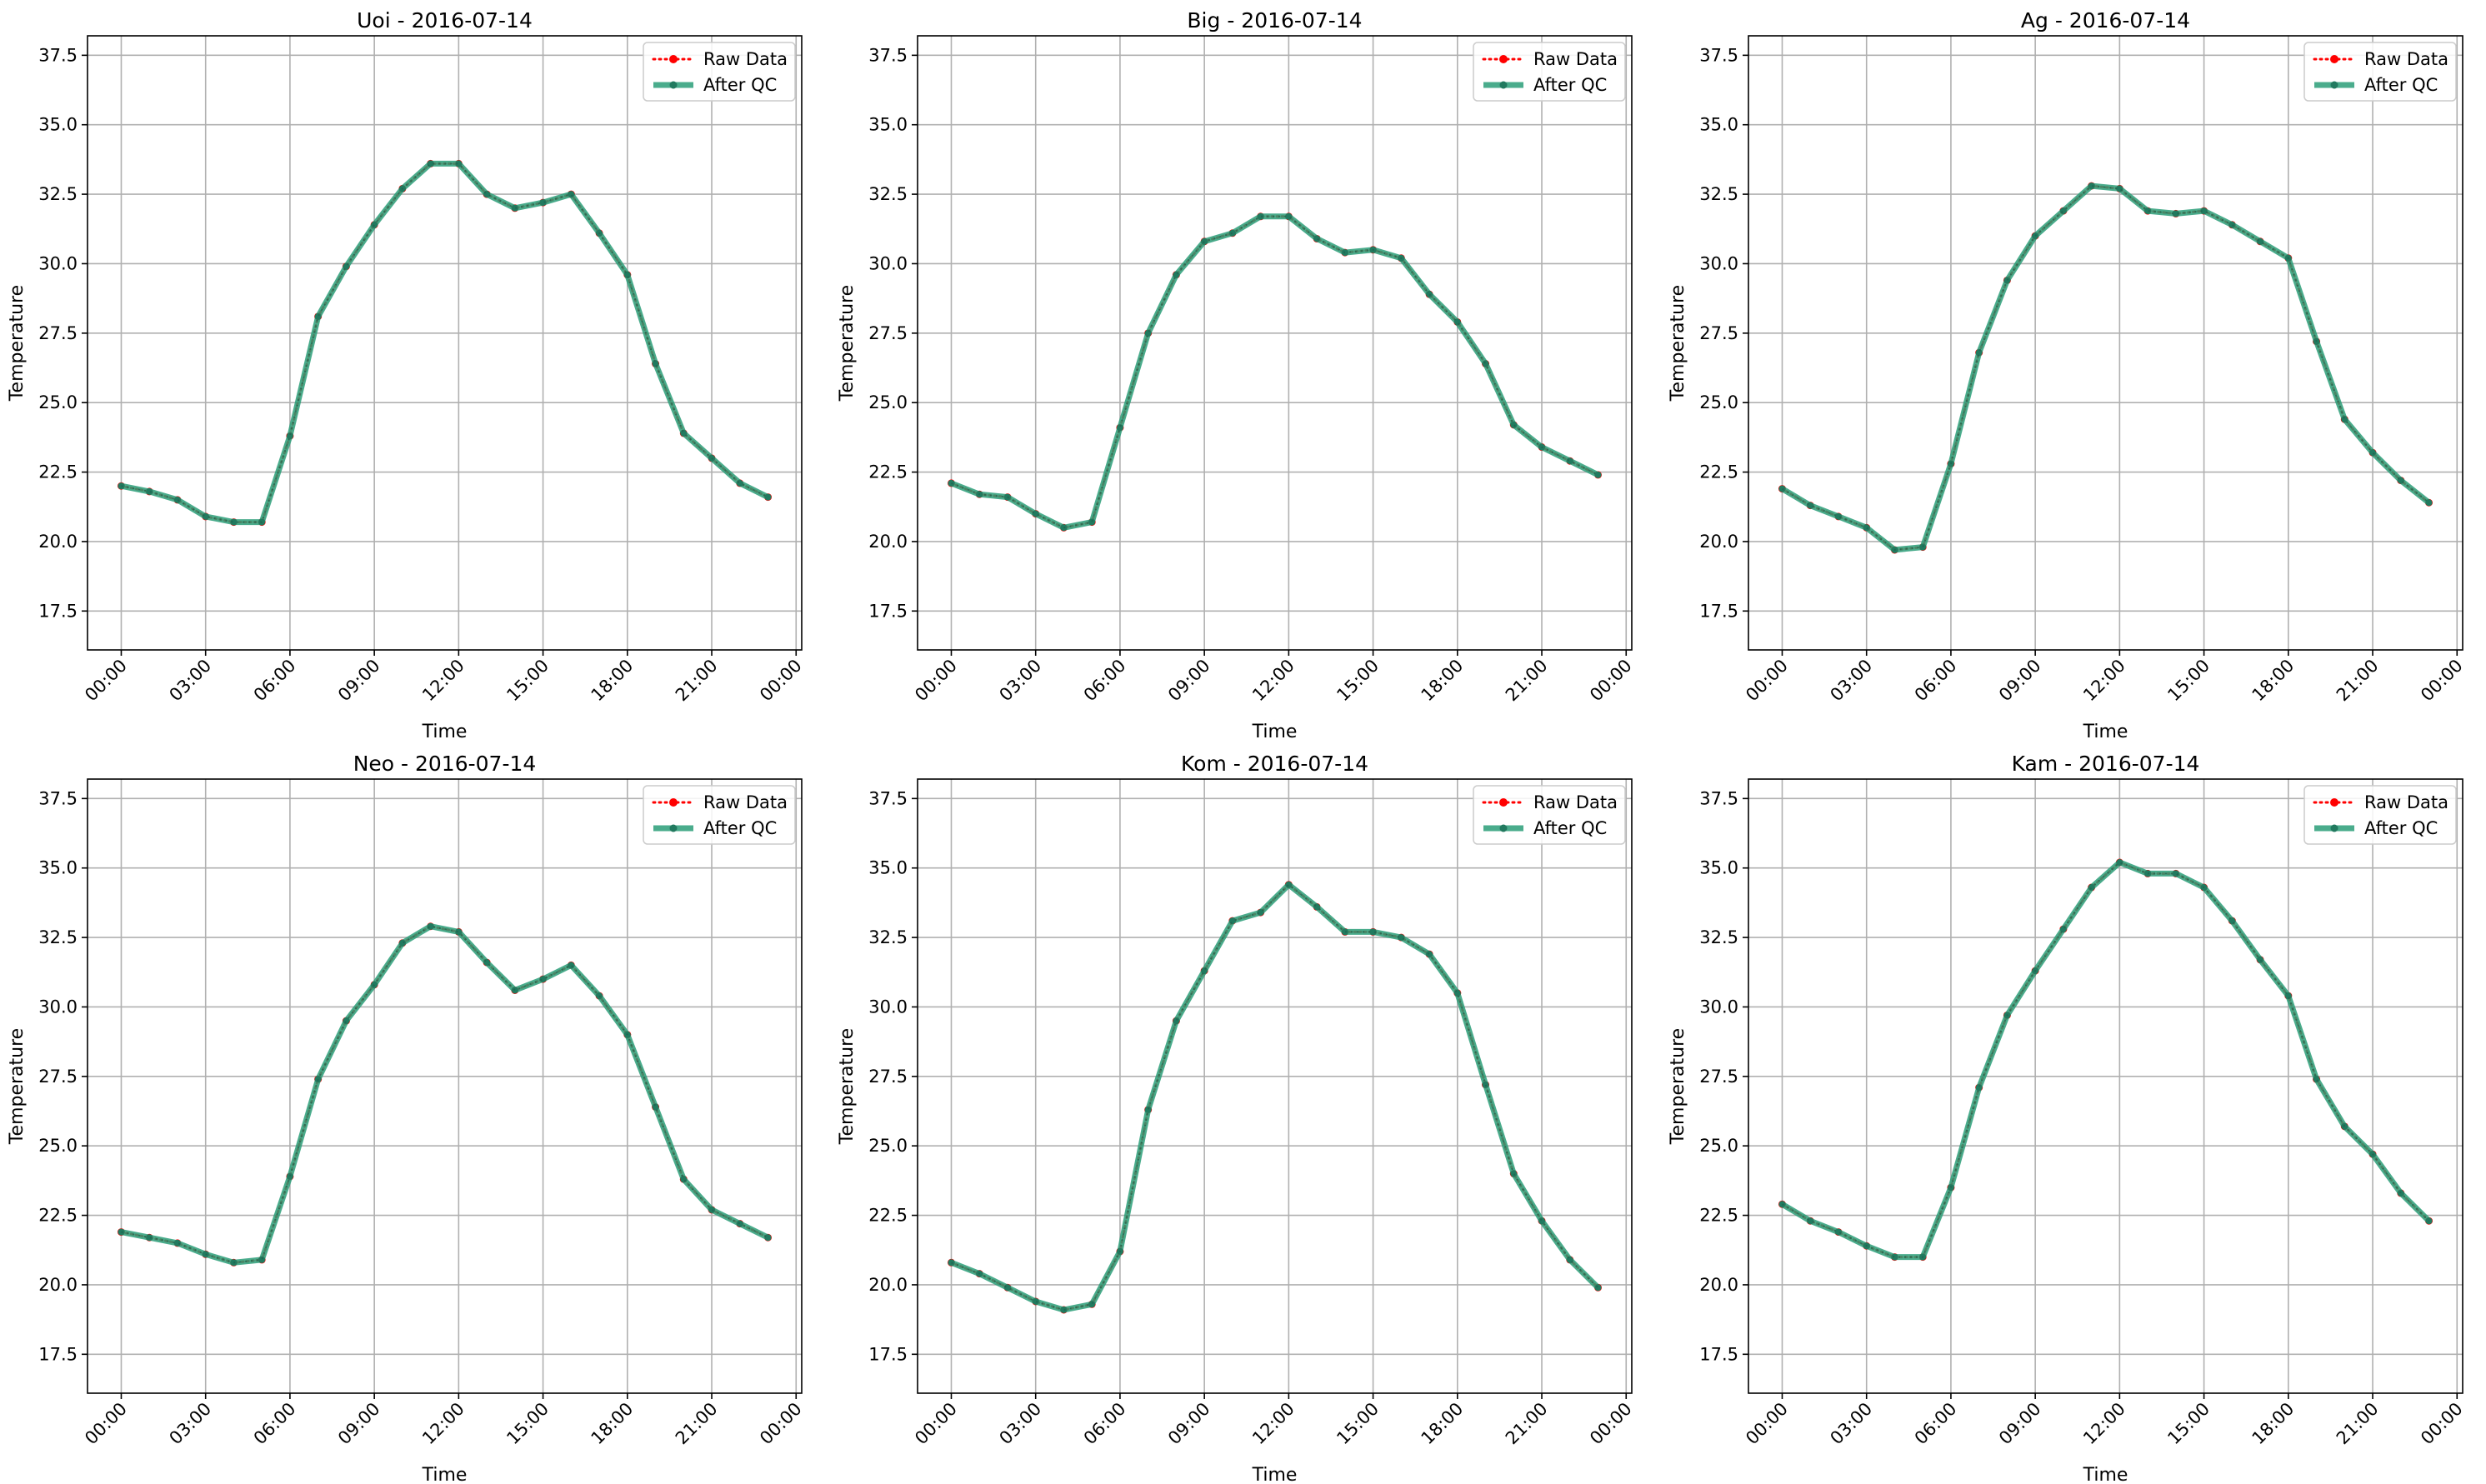  What do you see at coordinates (2105, 20) in the screenshot?
I see `chart-title: Ag - 2016-07-14` at bounding box center [2105, 20].